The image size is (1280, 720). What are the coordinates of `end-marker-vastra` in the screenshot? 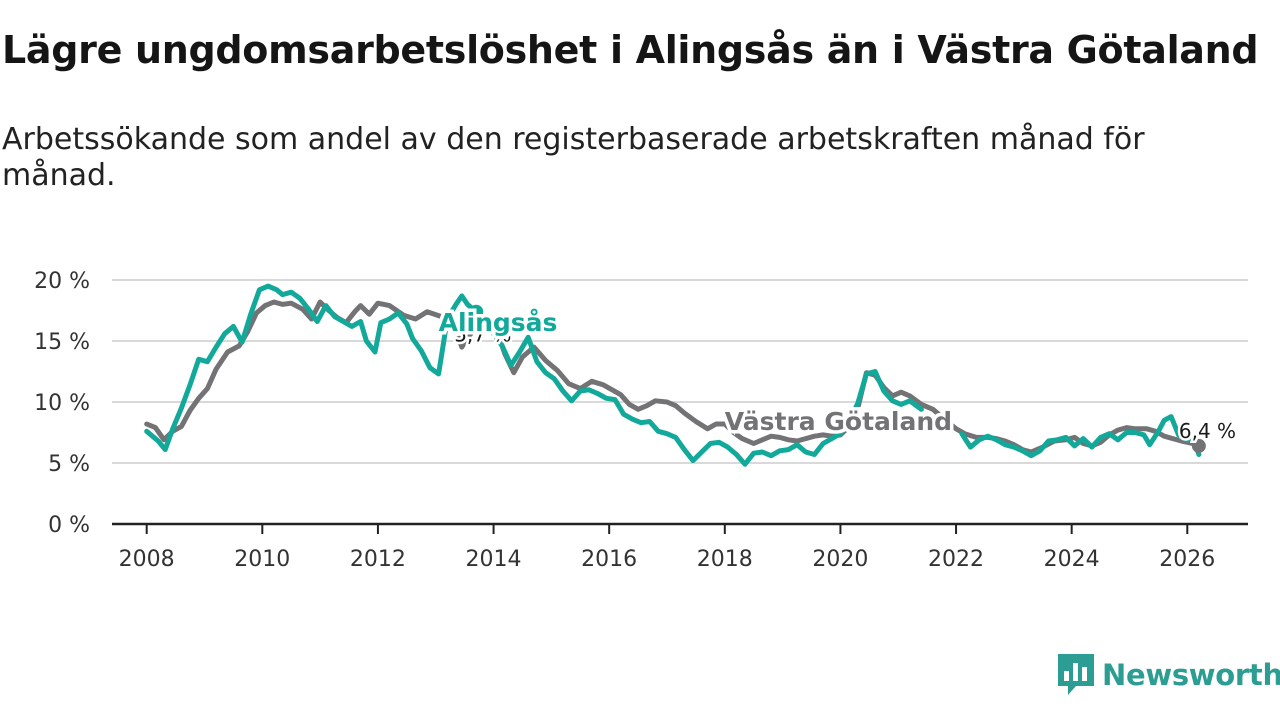 It's located at (1198, 445).